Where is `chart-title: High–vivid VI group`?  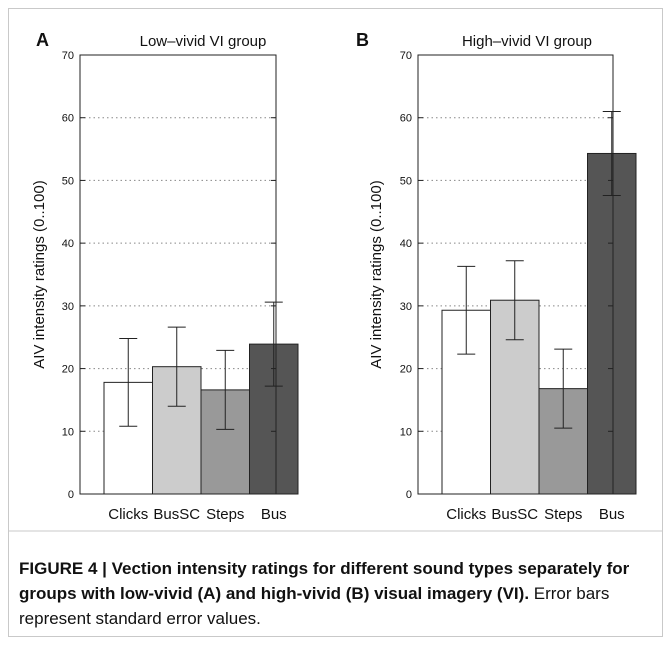 chart-title: High–vivid VI group is located at coordinates (527, 41).